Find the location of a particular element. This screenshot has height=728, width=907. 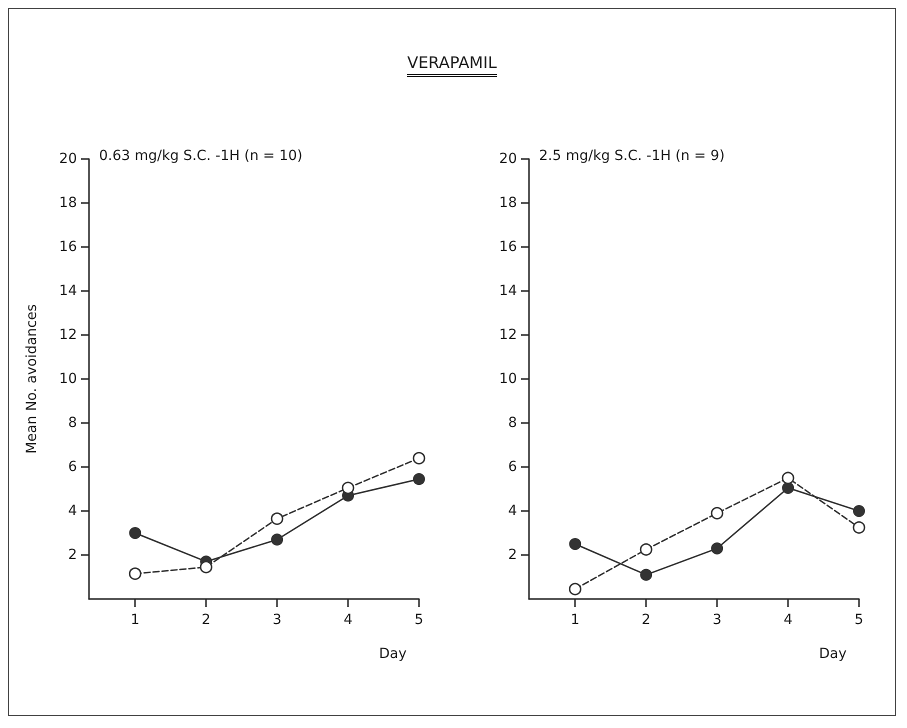

annotation: 0.63 mg/kg S.C. -1H (n = 10) is located at coordinates (200, 156).